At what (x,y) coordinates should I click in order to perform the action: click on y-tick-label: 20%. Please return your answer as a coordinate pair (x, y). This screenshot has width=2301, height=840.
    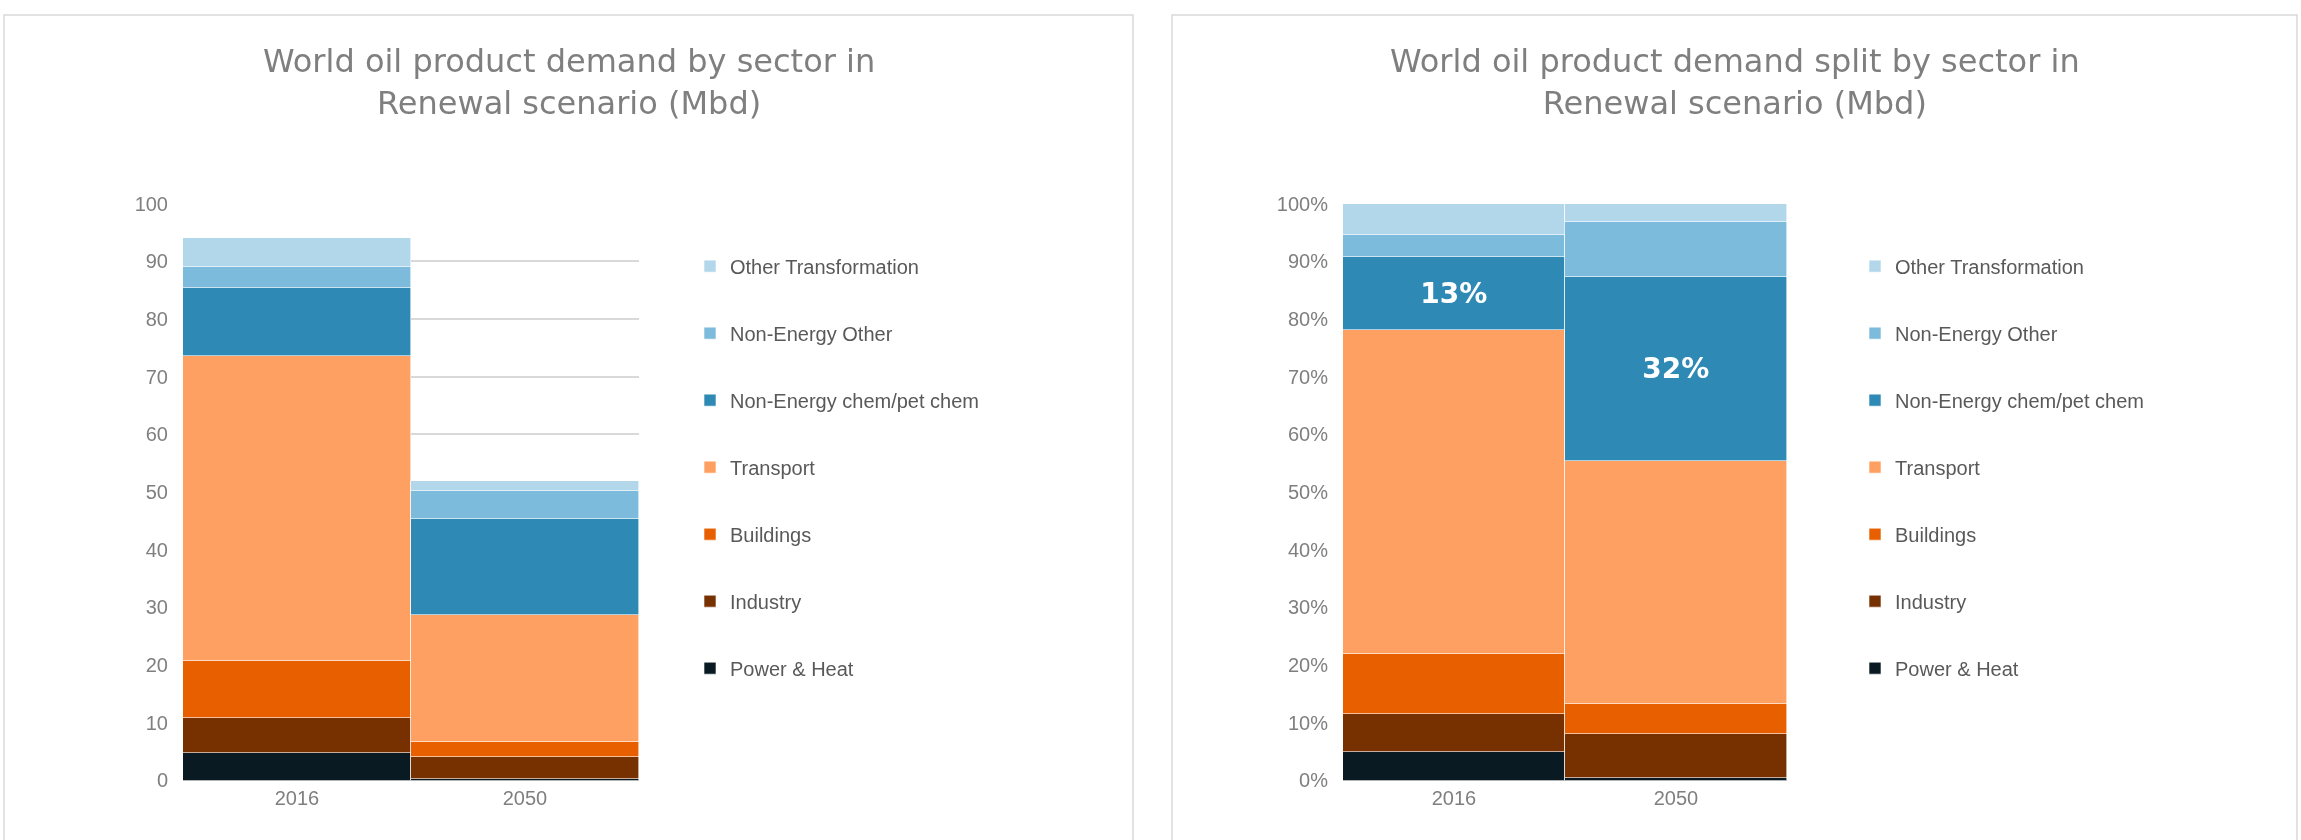
    Looking at the image, I should click on (1308, 665).